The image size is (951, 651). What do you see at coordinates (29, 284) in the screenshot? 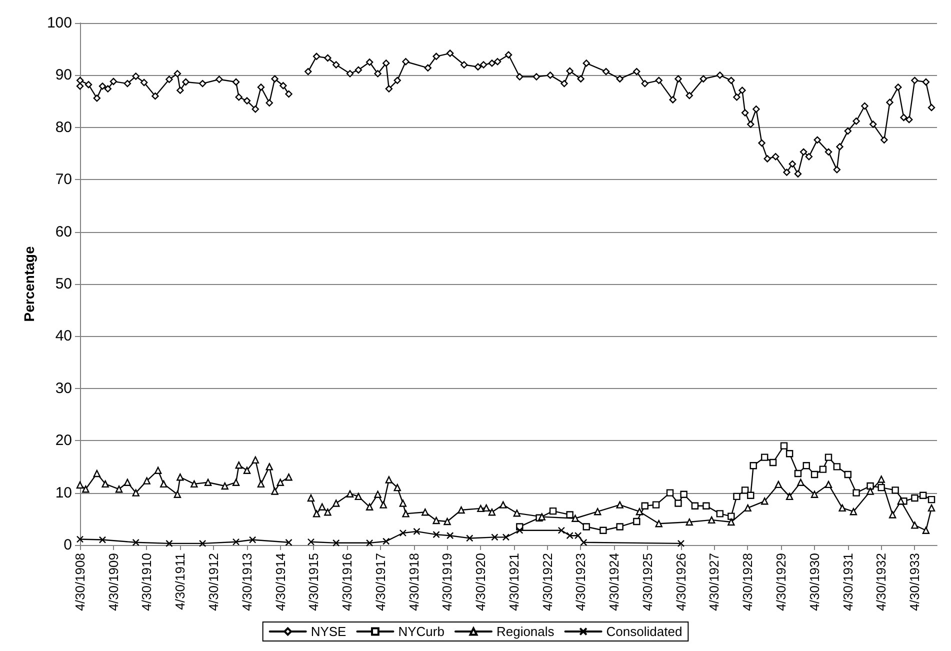
I see `y-axis-title: Percentage` at bounding box center [29, 284].